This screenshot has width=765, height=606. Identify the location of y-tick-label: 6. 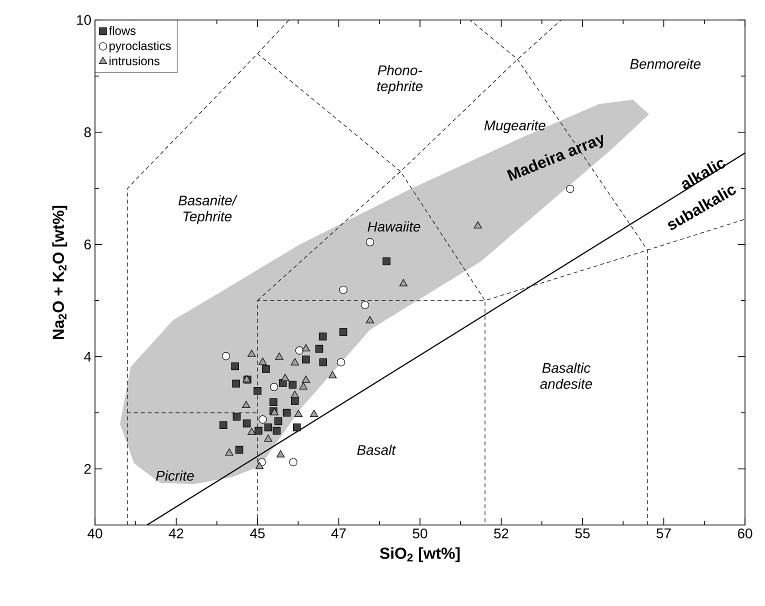
(87, 245).